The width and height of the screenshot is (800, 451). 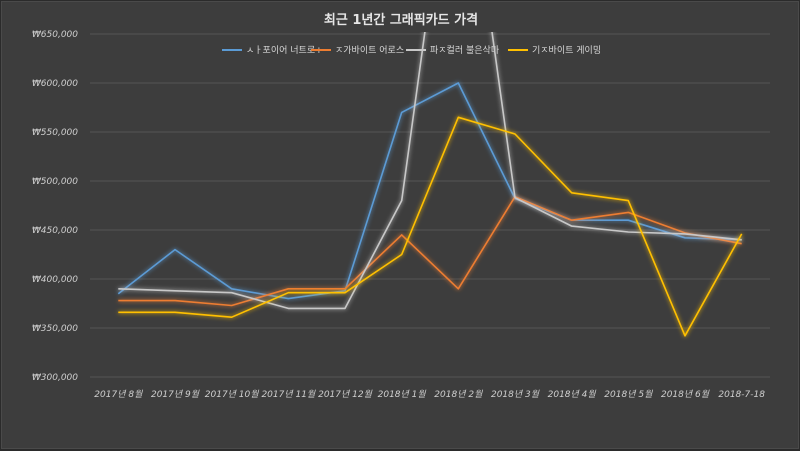 I want to click on y-tick-label: ₩400,000, so click(x=55, y=280).